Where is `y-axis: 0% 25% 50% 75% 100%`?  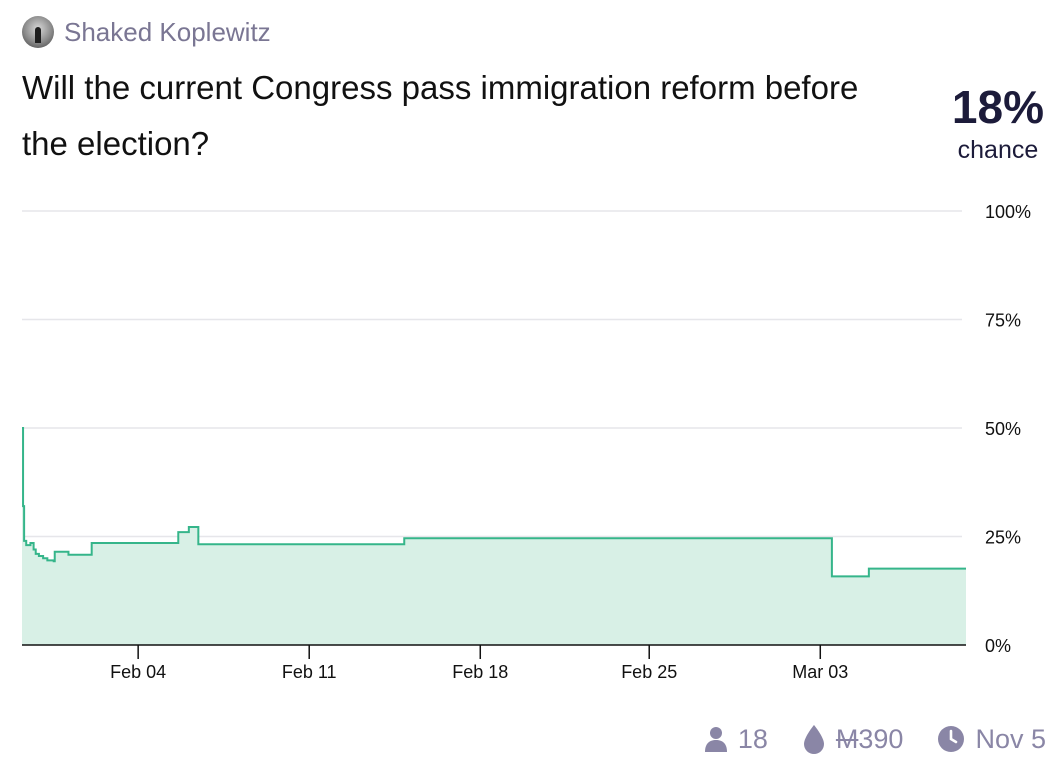
y-axis: 0% 25% 50% 75% 100% is located at coordinates (1008, 429).